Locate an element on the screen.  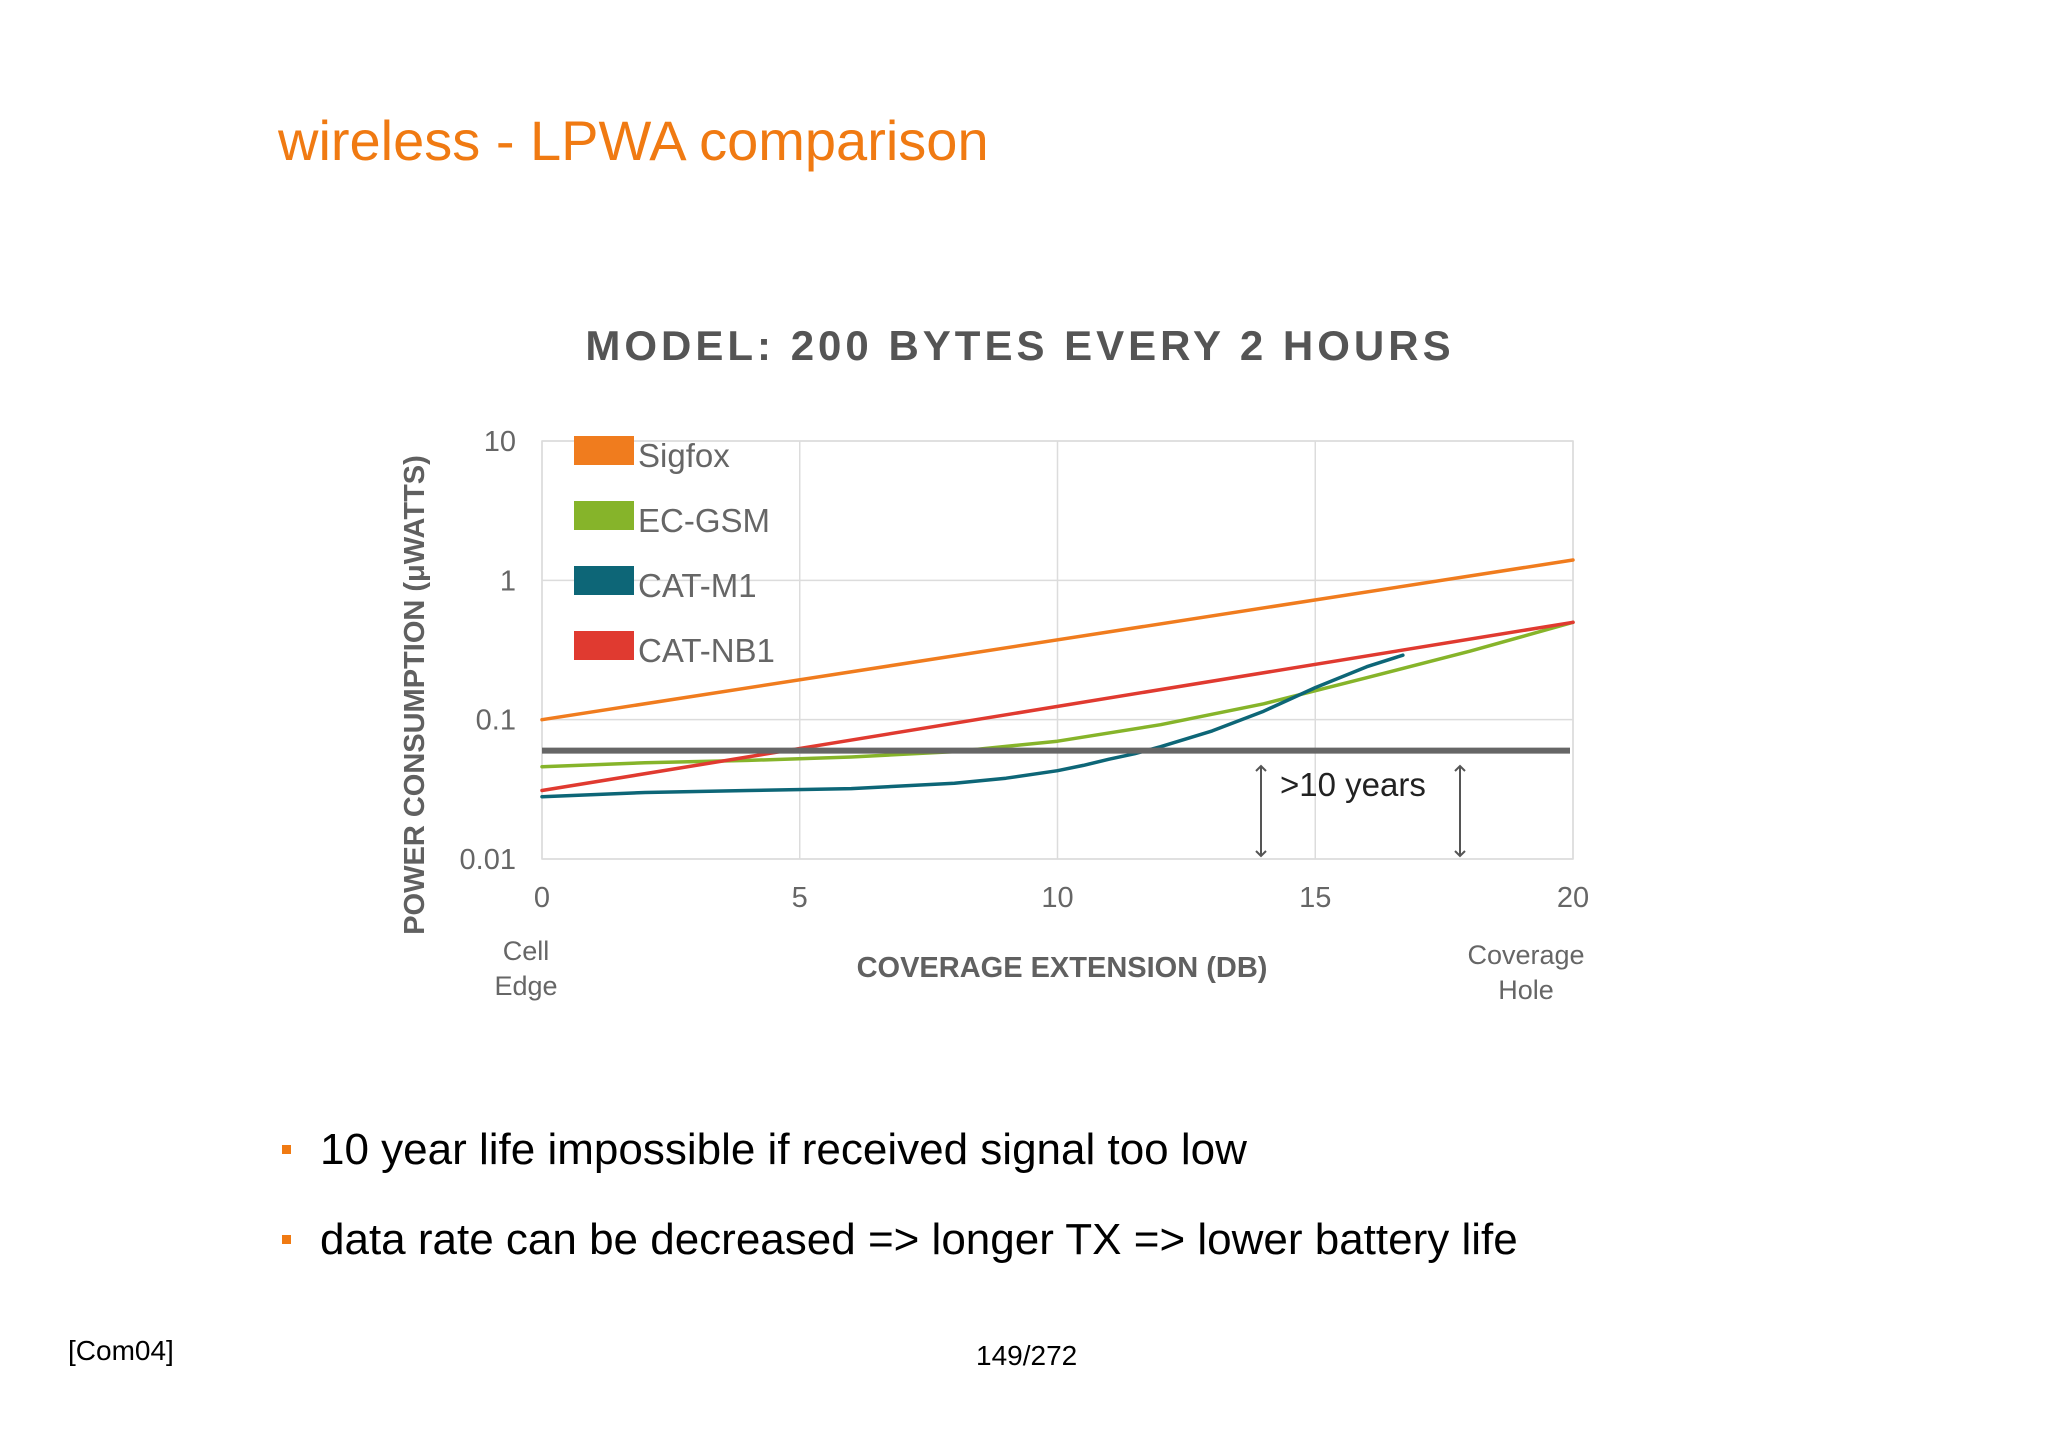
citation: [Com04] is located at coordinates (121, 1350).